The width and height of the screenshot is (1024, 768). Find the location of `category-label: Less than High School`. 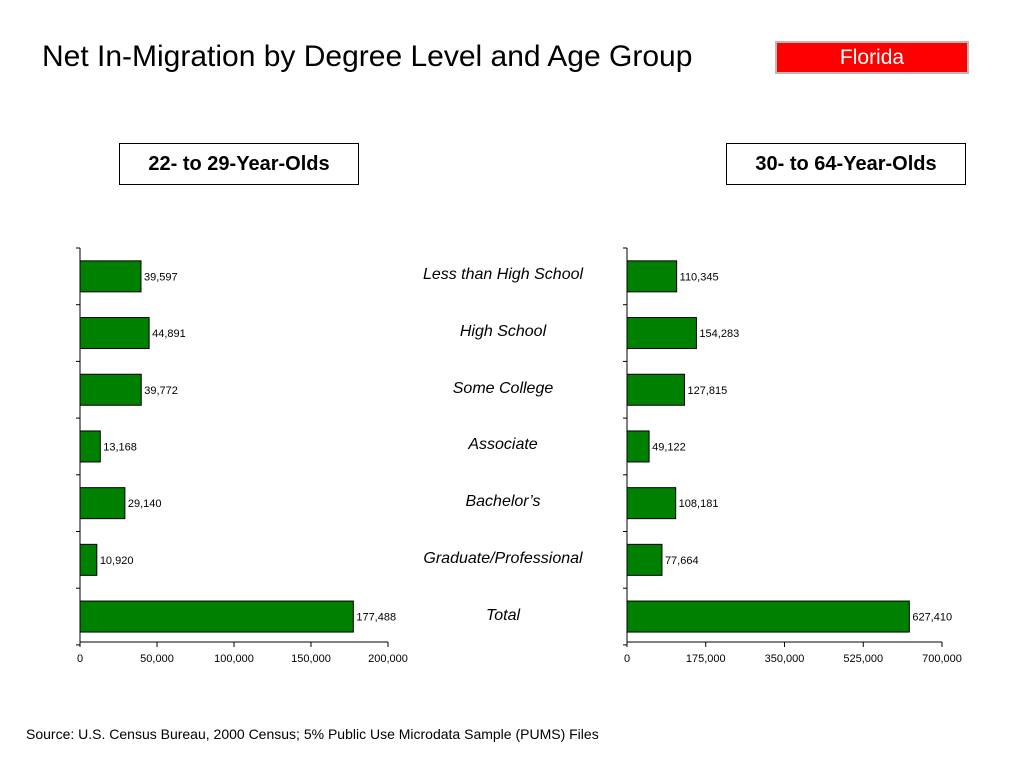

category-label: Less than High School is located at coordinates (503, 275).